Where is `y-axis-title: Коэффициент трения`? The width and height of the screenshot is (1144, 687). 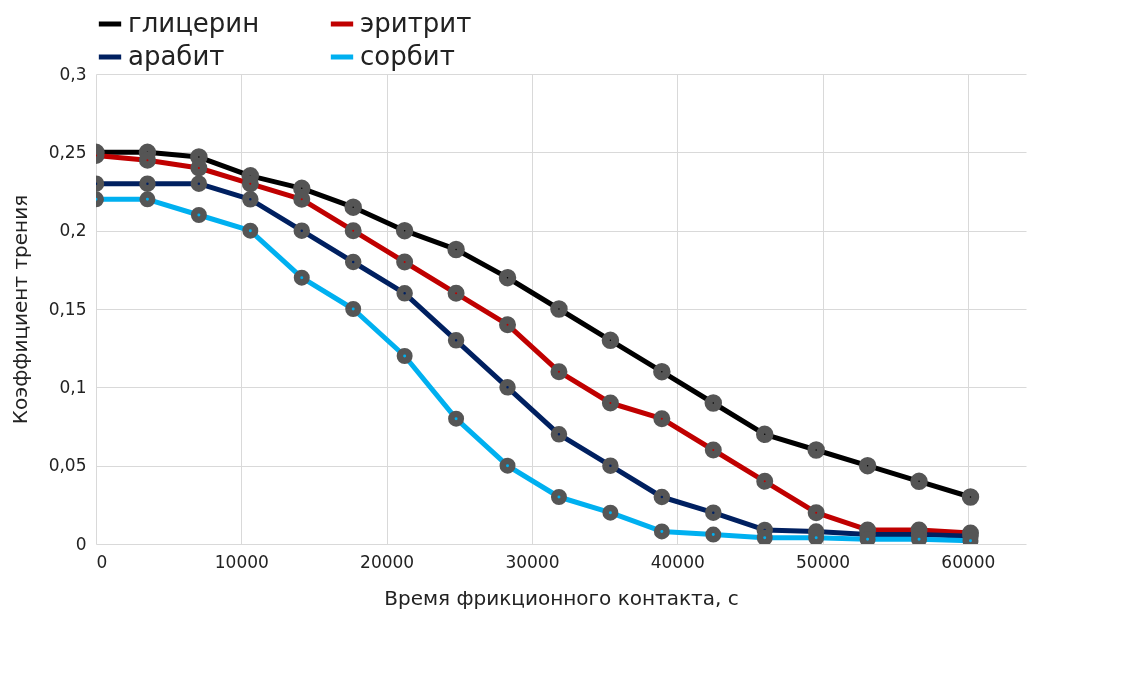
y-axis-title: Коэффициент трения is located at coordinates (19, 309).